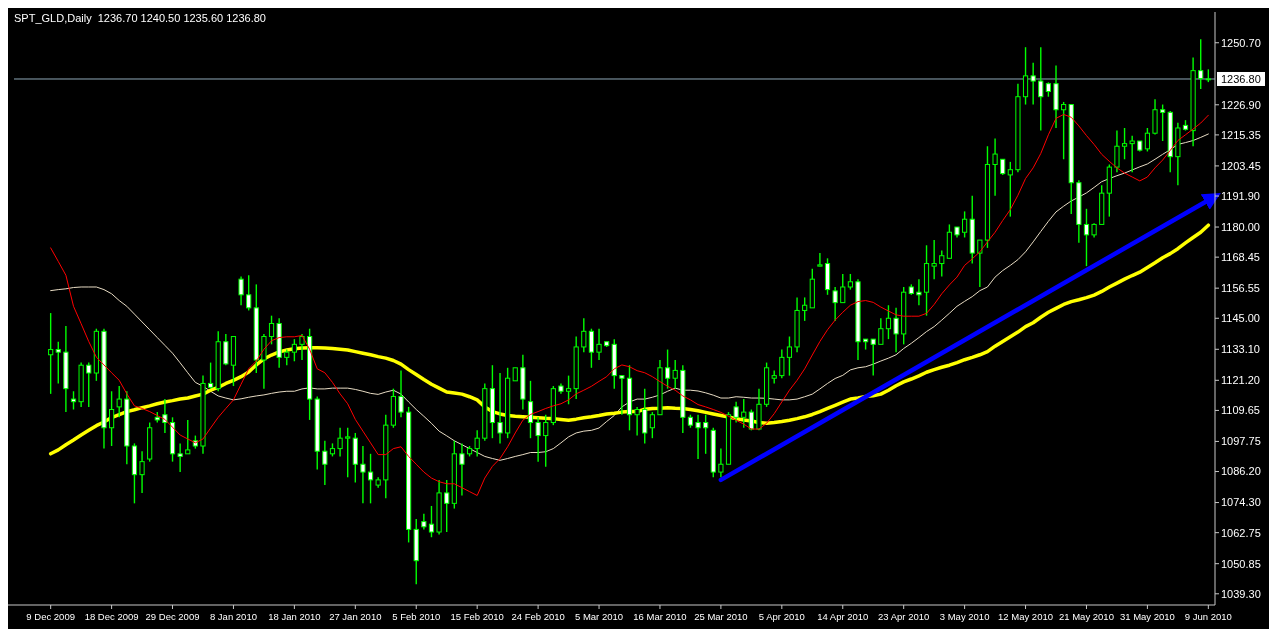 The width and height of the screenshot is (1277, 637). Describe the element at coordinates (1241, 502) in the screenshot. I see `y-tick-label: 1074.30` at that location.